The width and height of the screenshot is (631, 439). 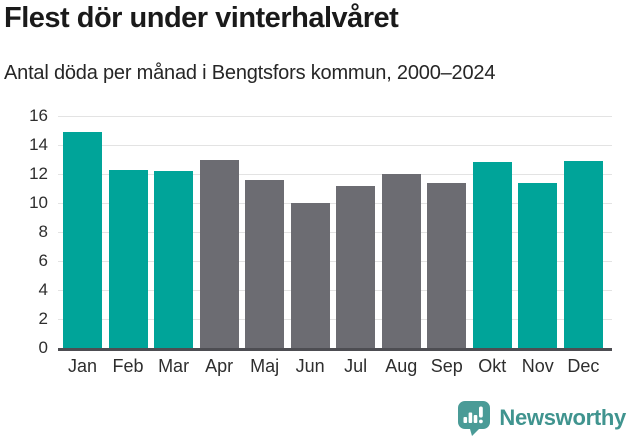 I want to click on x-tick-label-jan: Jan, so click(x=82, y=366).